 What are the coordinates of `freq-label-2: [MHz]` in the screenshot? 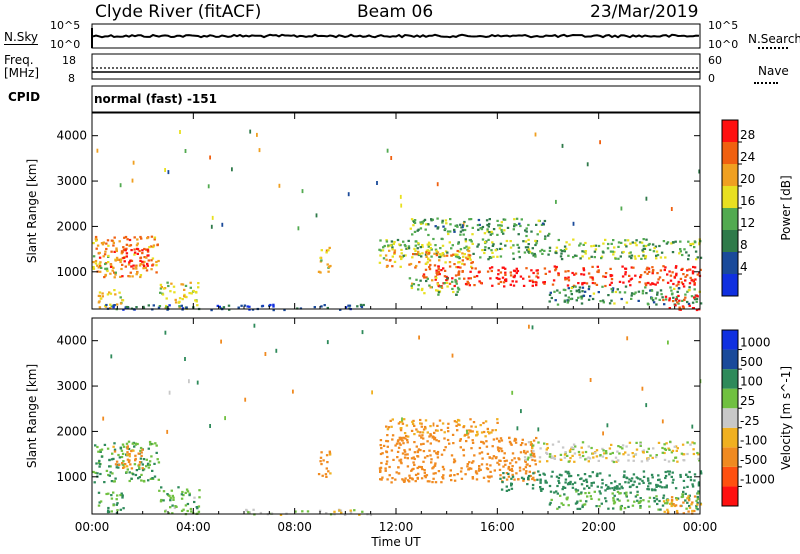 It's located at (22, 73).